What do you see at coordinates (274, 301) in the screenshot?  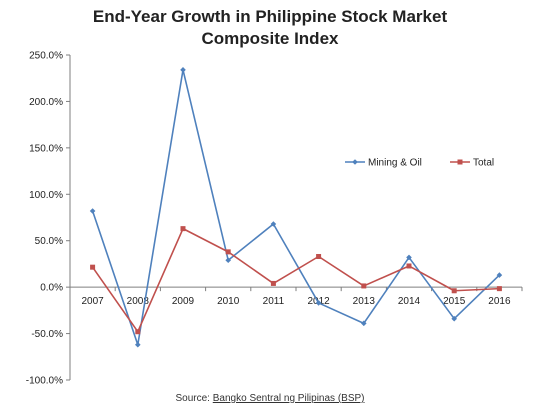 I see `x-tick-label: 2011` at bounding box center [274, 301].